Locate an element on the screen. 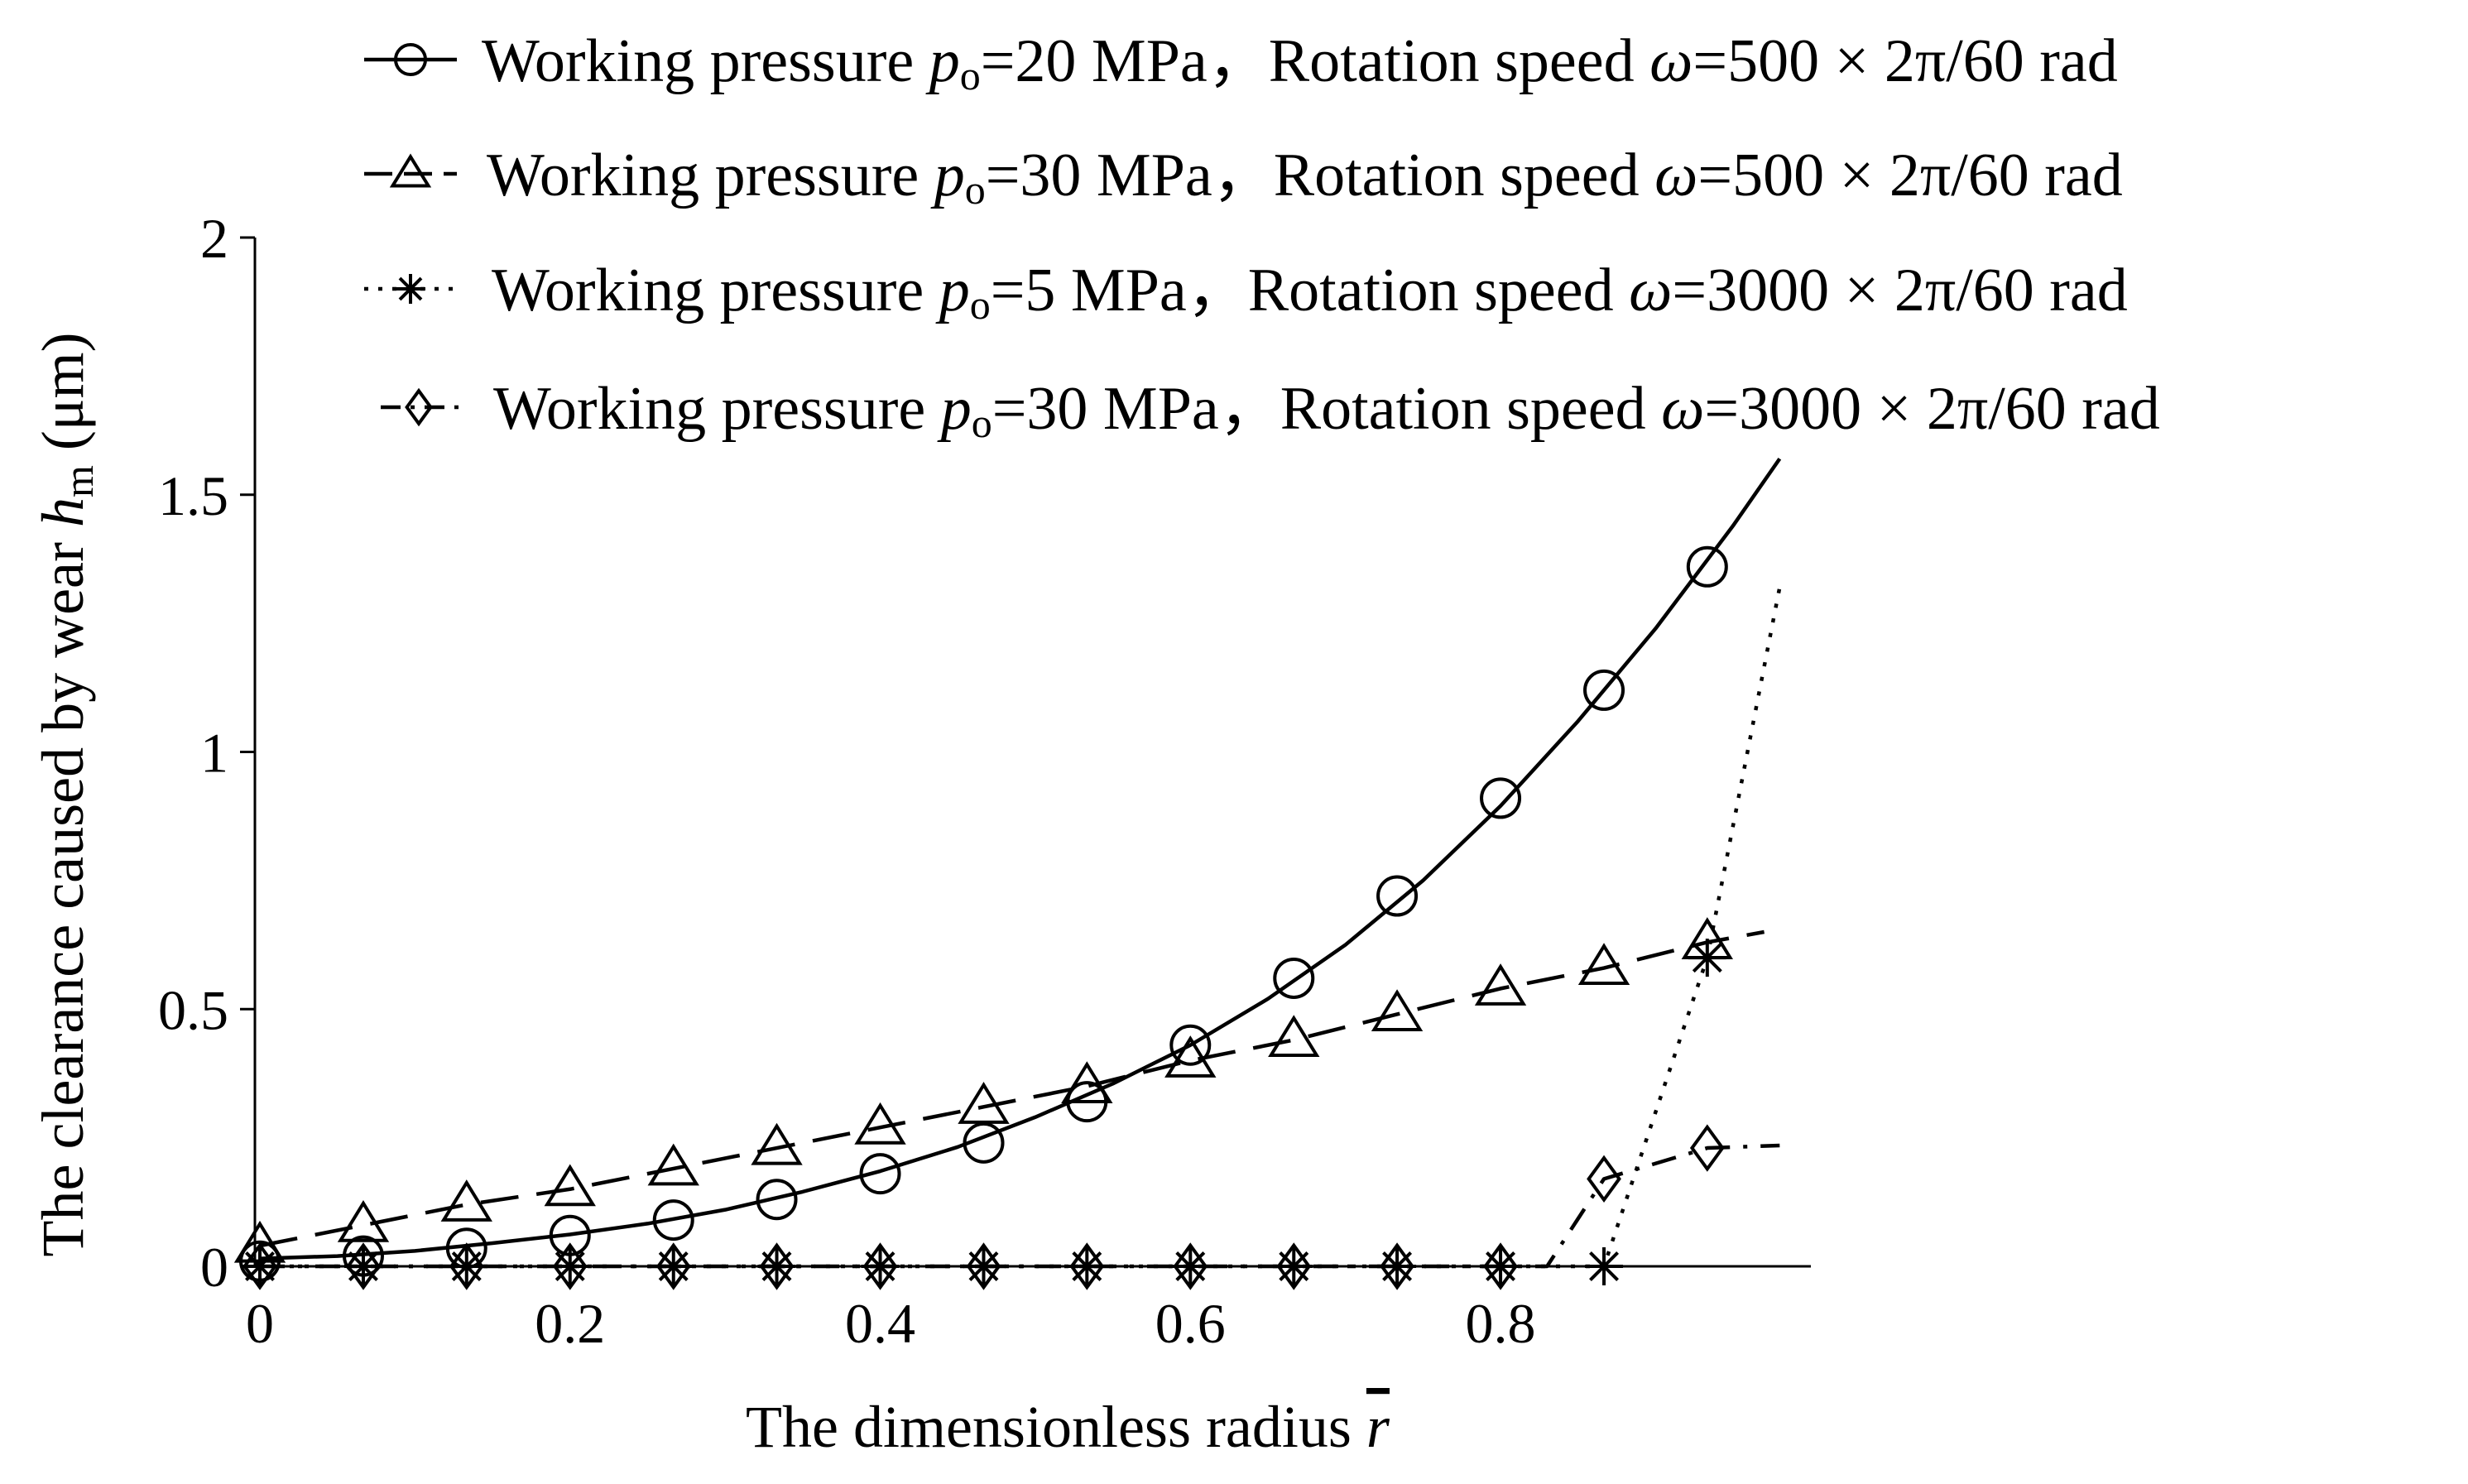 This screenshot has height=1484, width=2468. y-tick-label: 0.5 is located at coordinates (193, 1009).